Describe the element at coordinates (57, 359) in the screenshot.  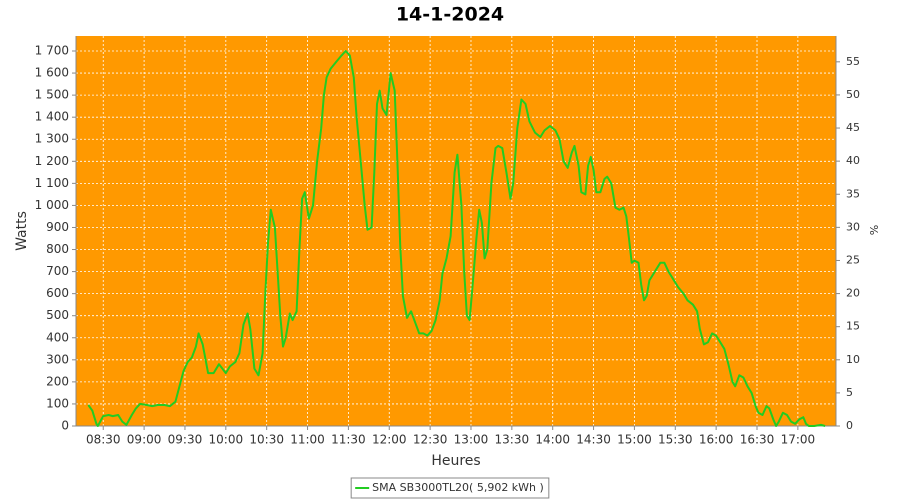
I see `y-tick-label: 300` at that location.